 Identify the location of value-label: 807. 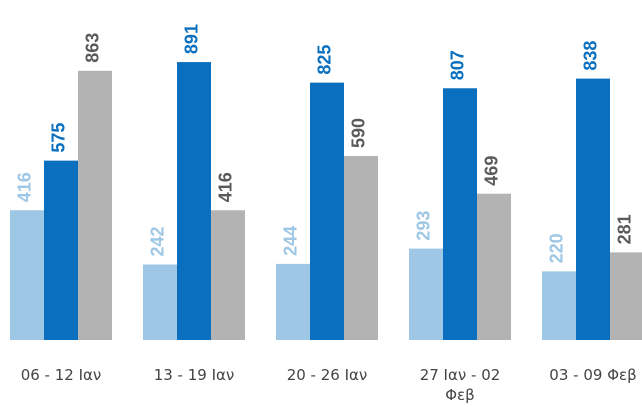
(458, 65).